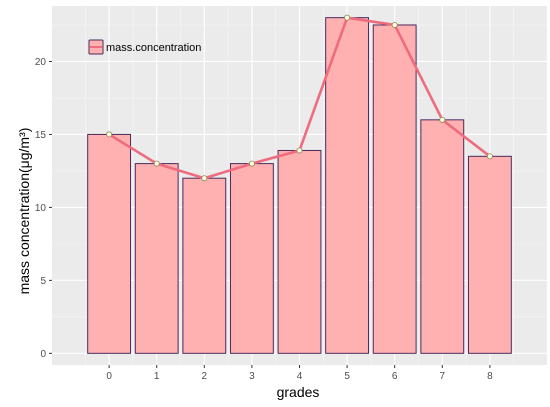 This screenshot has height=407, width=550. I want to click on legend: mass.concentration, so click(144, 47).